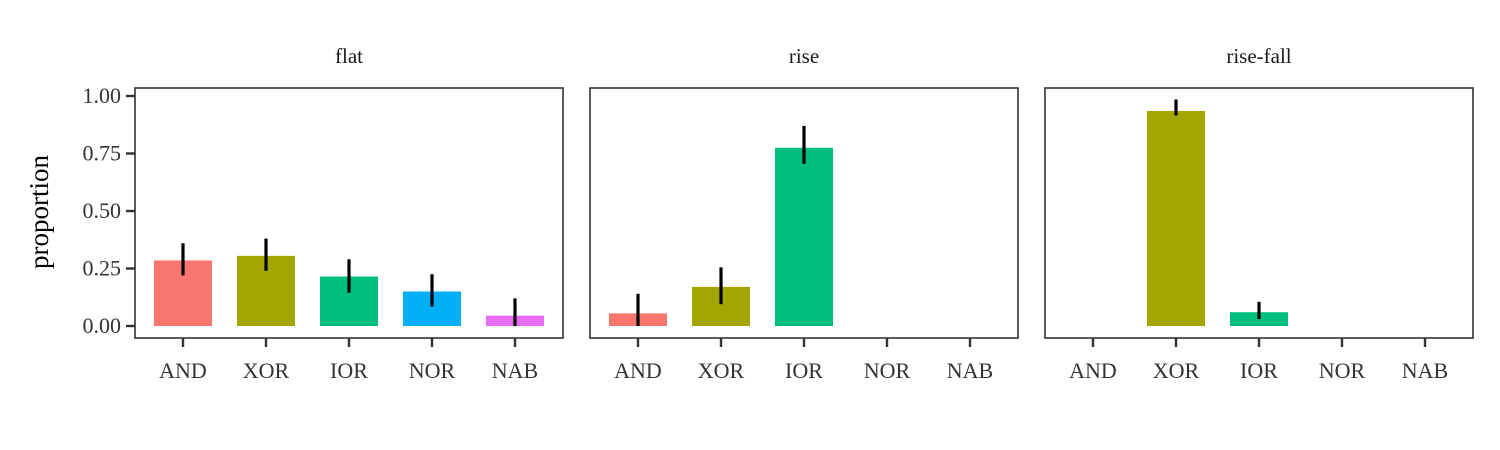 This screenshot has height=450, width=1500. Describe the element at coordinates (804, 56) in the screenshot. I see `panel-title: rise` at that location.